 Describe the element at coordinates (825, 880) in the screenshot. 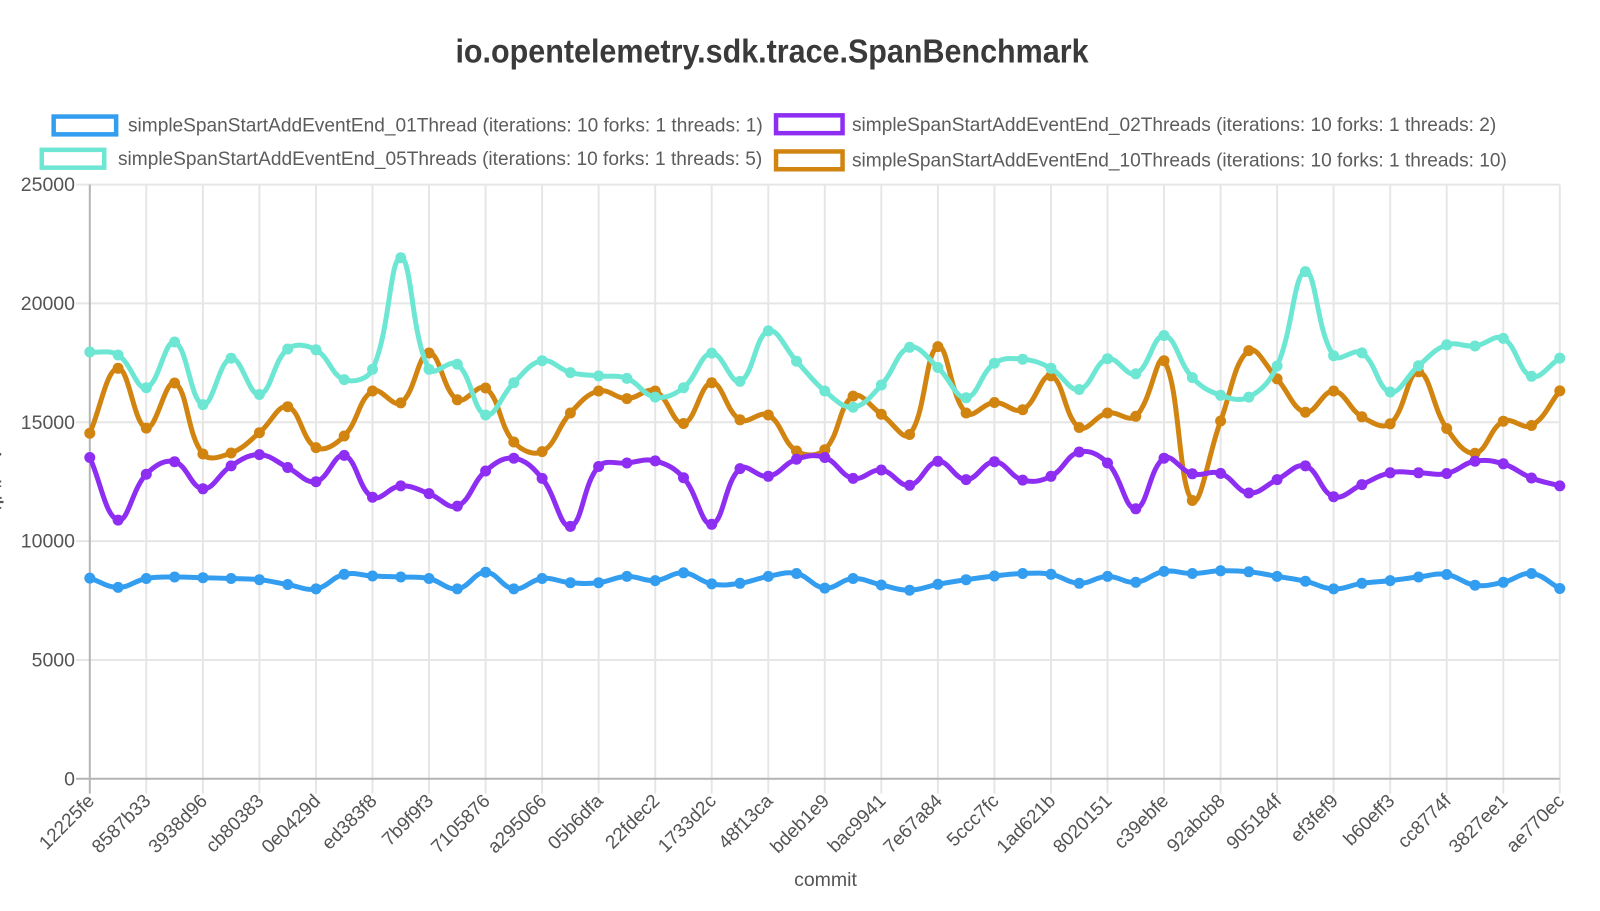

I see `svg-text: commit` at that location.